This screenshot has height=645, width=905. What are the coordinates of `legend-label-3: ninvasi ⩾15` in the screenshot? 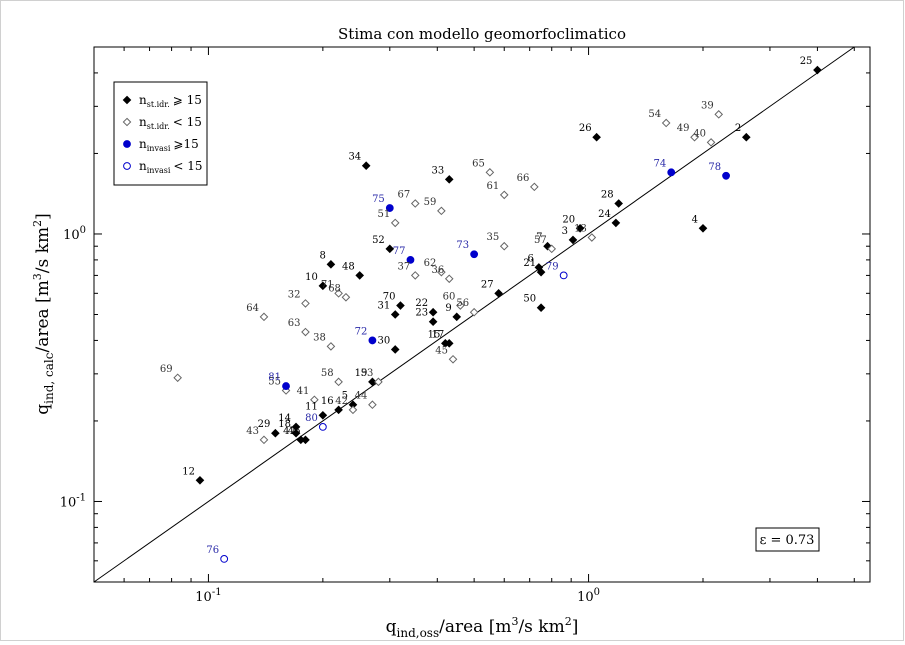 It's located at (169, 145).